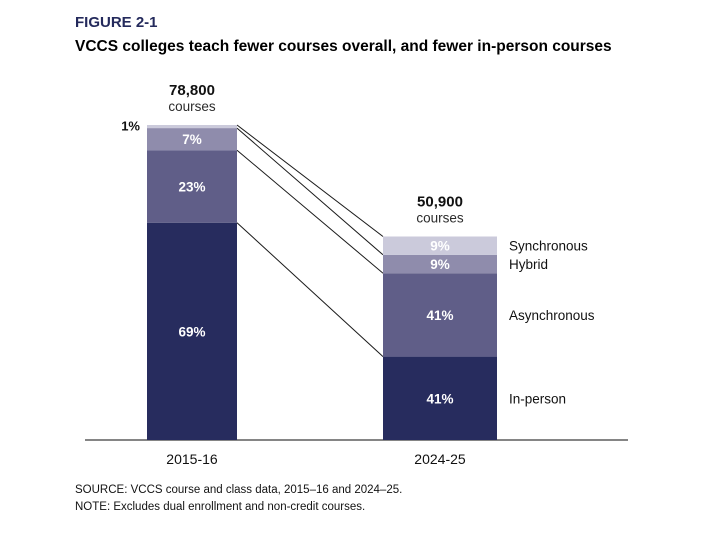 The image size is (713, 554). I want to click on connector-line-synchronous, so click(310, 180).